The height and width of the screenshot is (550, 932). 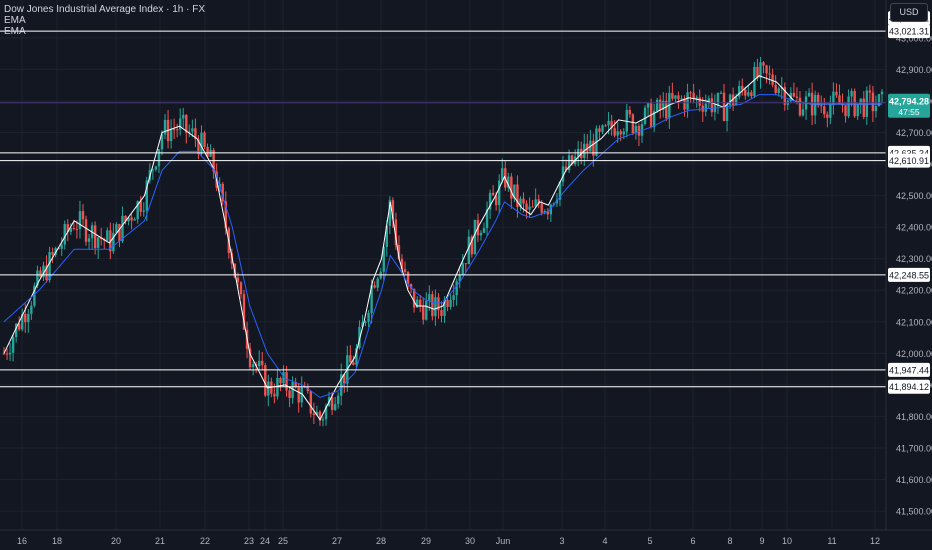 I want to click on y-tick-label: 41,700.00, so click(x=914, y=448).